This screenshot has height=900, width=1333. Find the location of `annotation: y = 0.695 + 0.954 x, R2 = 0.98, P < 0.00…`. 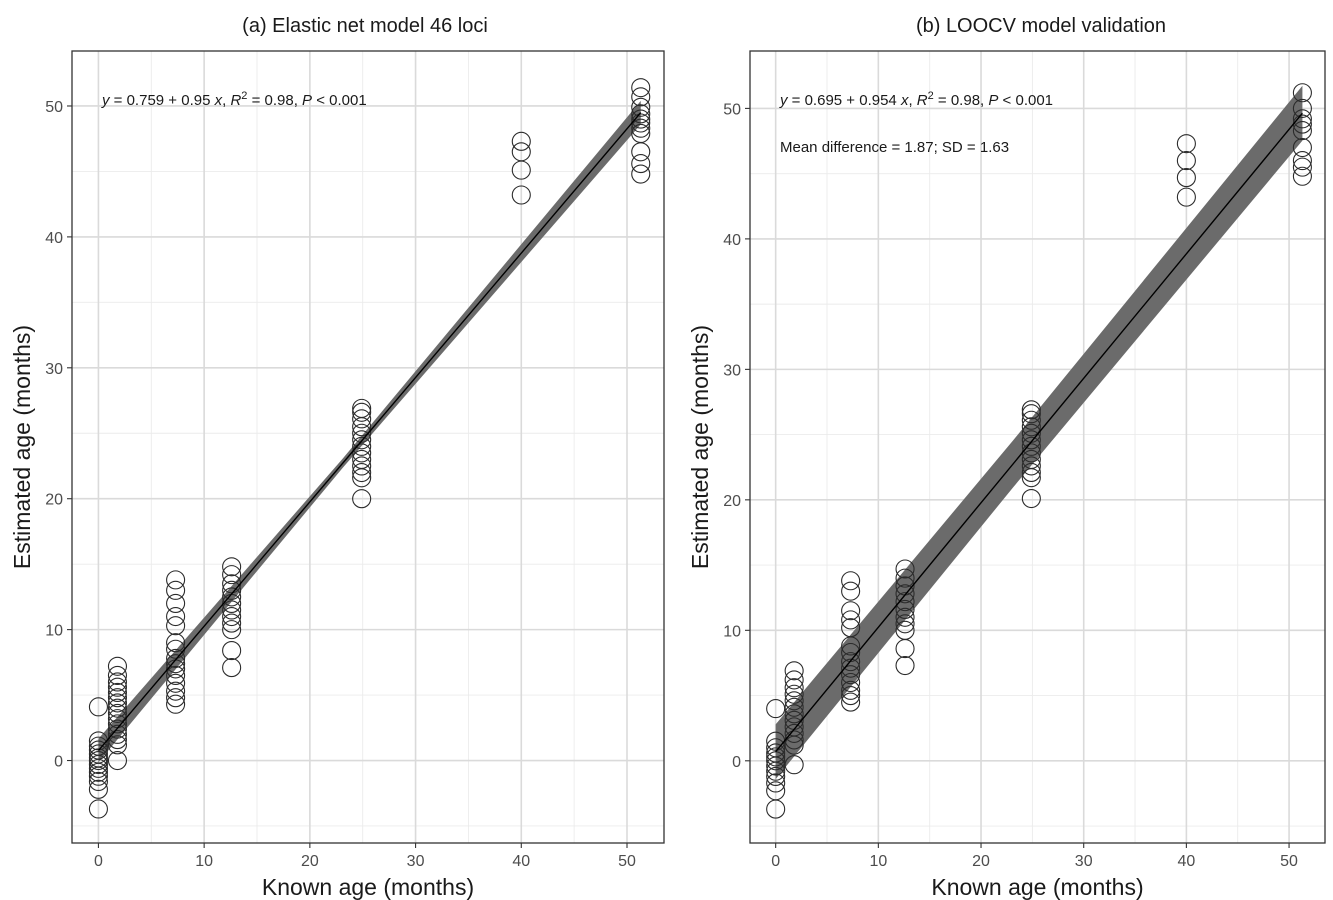

annotation: y = 0.695 + 0.954 x, R2 = 0.98, P < 0.00… is located at coordinates (916, 99).